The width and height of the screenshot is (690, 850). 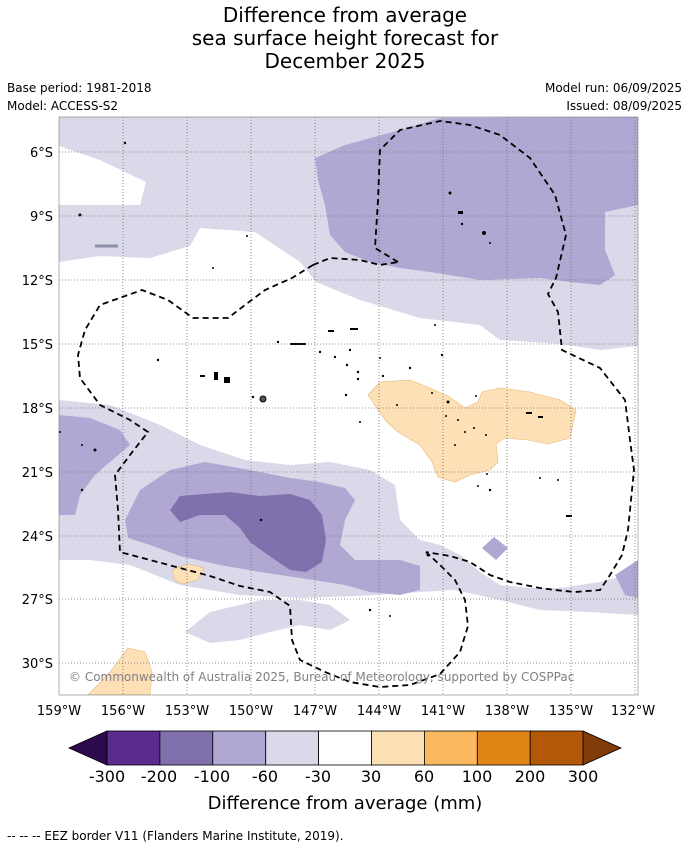 I want to click on base-period: Base period: 1981-2018, so click(x=79, y=88).